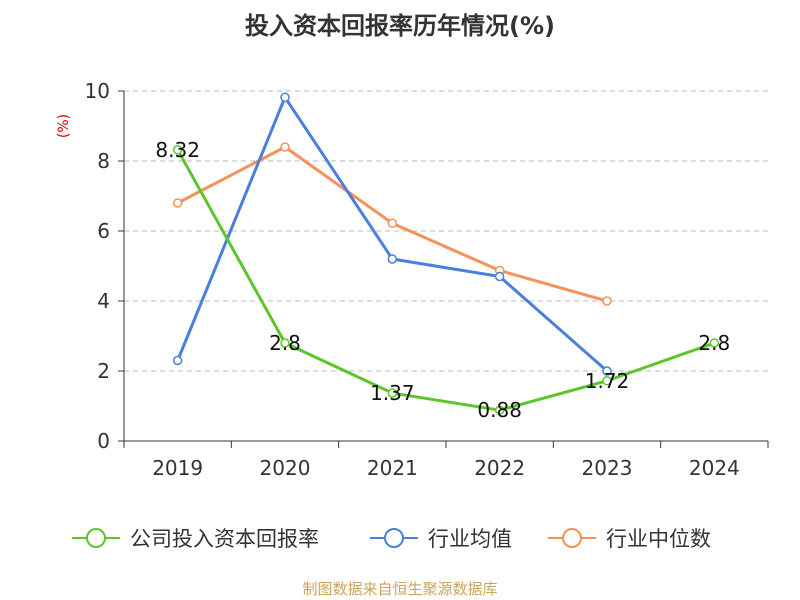 The height and width of the screenshot is (600, 800). Describe the element at coordinates (285, 468) in the screenshot. I see `x-tick-label: 2020` at that location.